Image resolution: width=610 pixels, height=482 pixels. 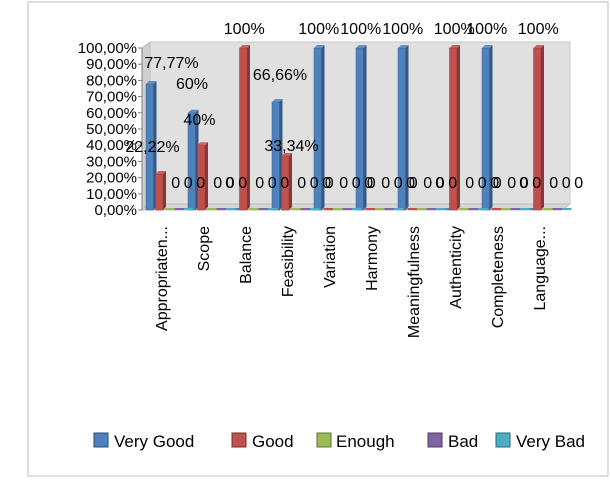 I want to click on x-tick-label: Completeness, so click(x=498, y=277).